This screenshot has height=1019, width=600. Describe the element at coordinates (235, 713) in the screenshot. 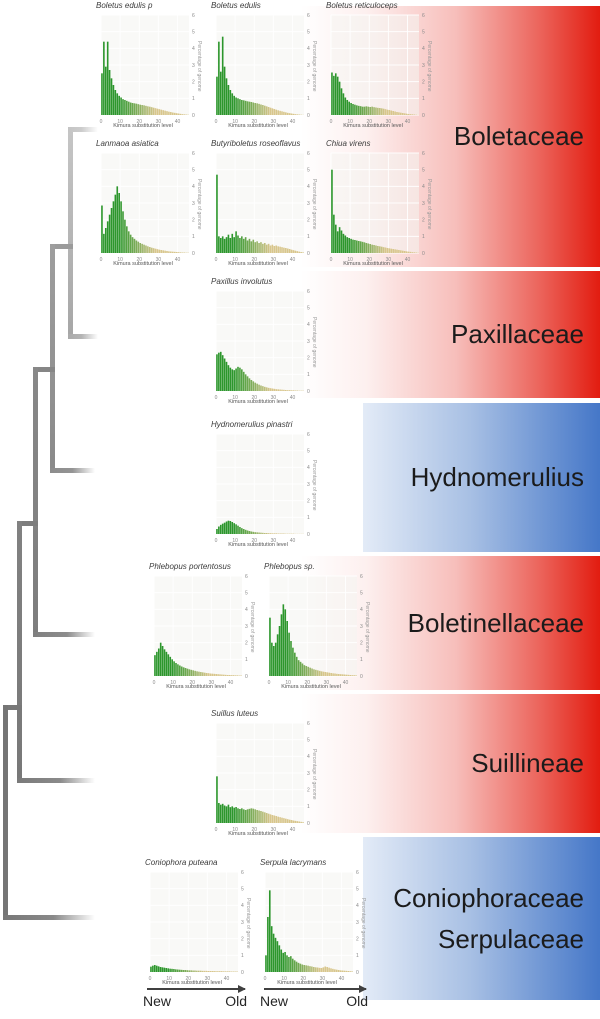

I see `chart-title: Suillus luteus` at that location.